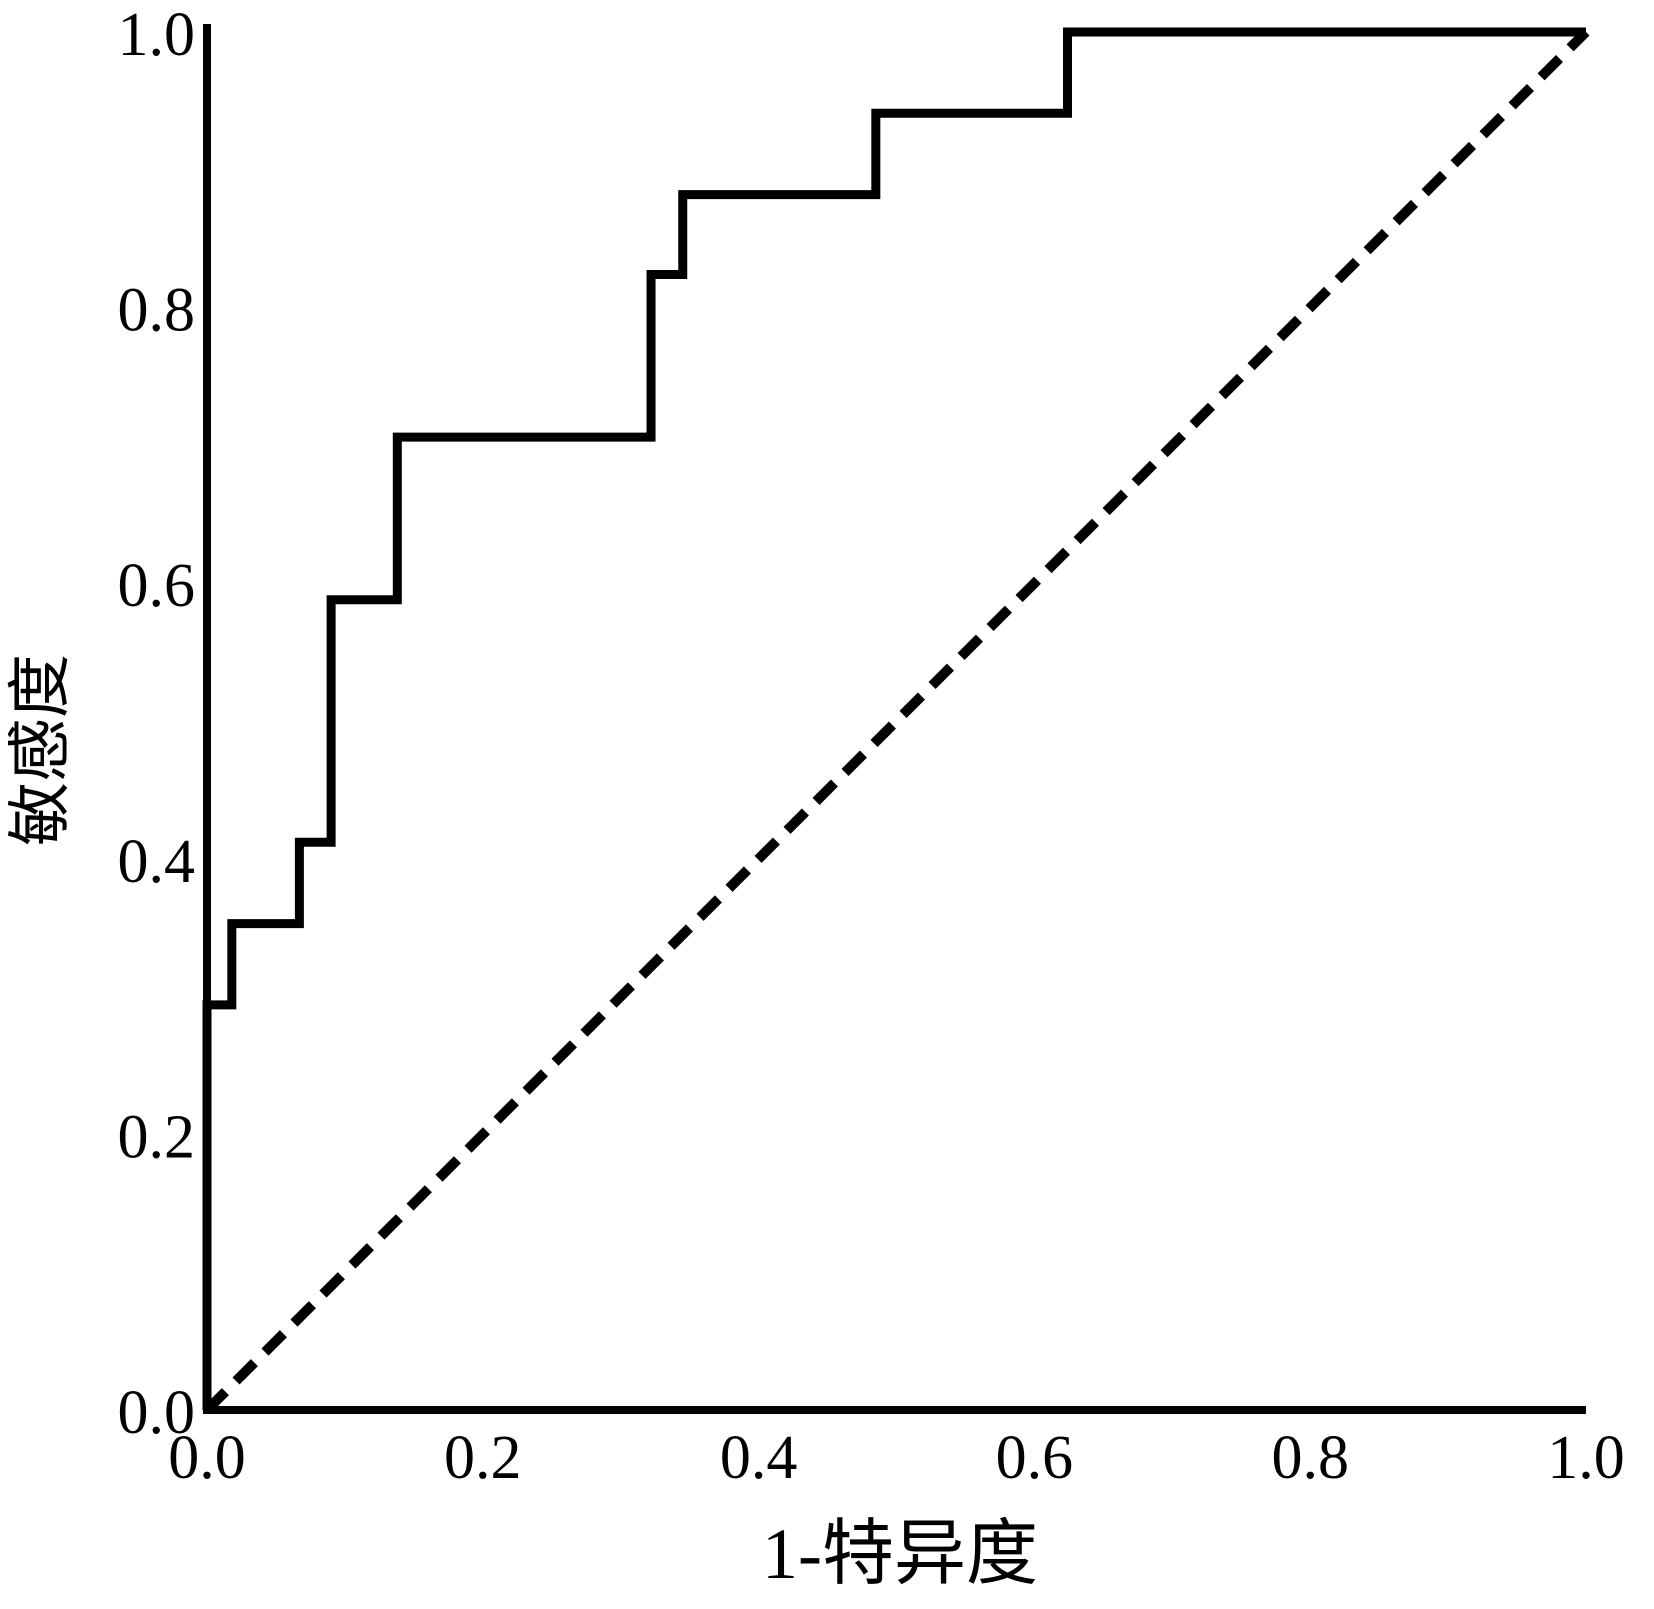 This screenshot has width=1654, height=1609. What do you see at coordinates (1035, 1458) in the screenshot?
I see `x-tick-label: 0.6` at bounding box center [1035, 1458].